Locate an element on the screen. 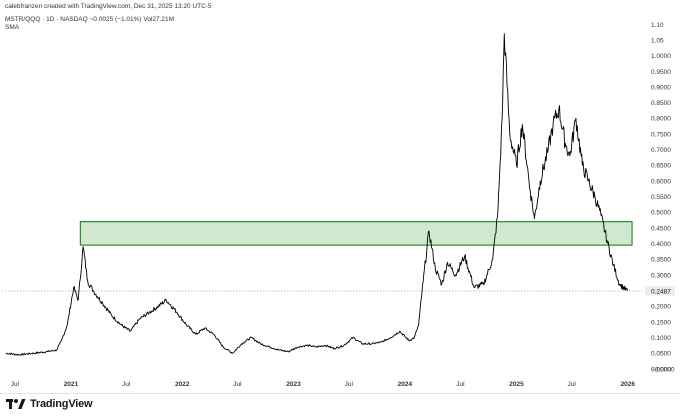 This screenshot has height=416, width=680. y-tick-label: 0.2000 is located at coordinates (661, 307).